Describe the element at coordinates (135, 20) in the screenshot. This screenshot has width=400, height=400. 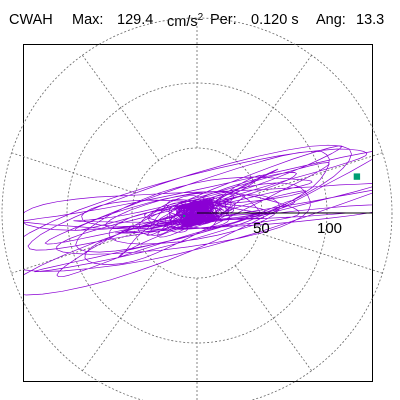
I see `max-value: 129.4` at that location.